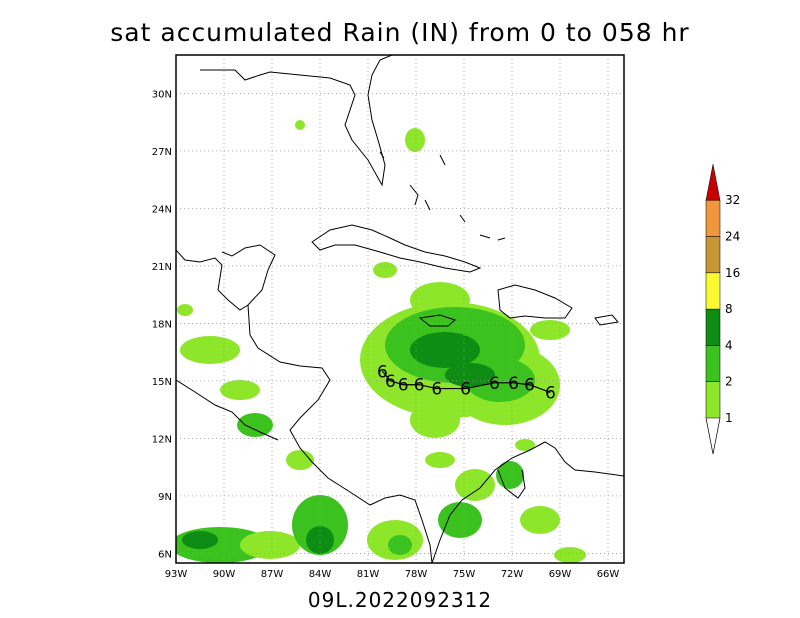 The image size is (800, 618). Describe the element at coordinates (732, 273) in the screenshot. I see `legend-label: 16` at that location.